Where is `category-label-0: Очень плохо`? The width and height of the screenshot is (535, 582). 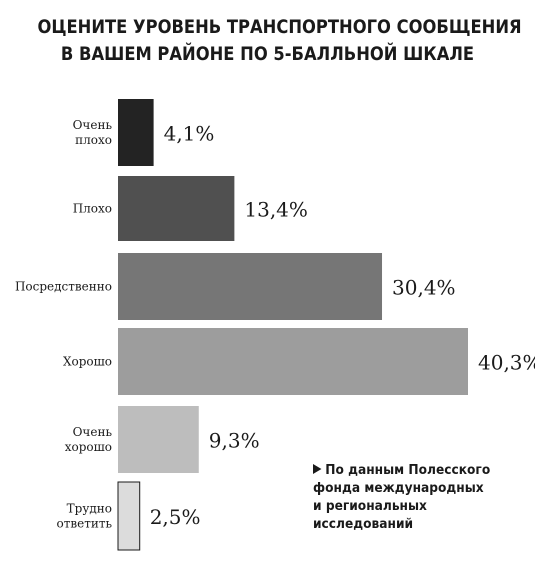 category-label-0: Очень плохо is located at coordinates (93, 132).